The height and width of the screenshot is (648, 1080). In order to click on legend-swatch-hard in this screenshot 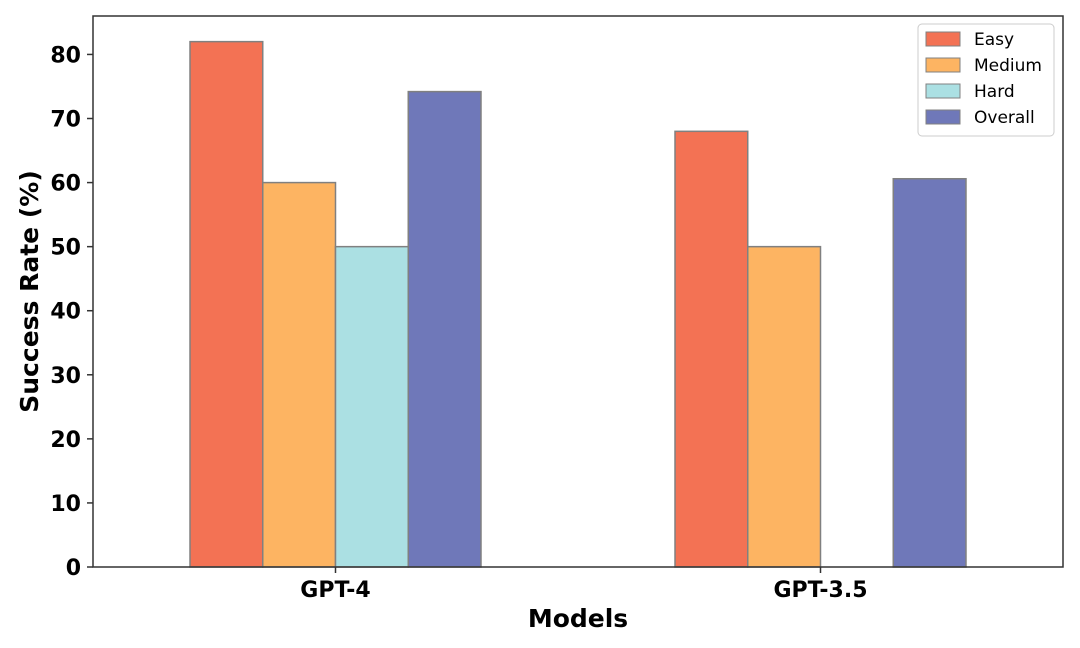, I will do `click(943, 91)`.